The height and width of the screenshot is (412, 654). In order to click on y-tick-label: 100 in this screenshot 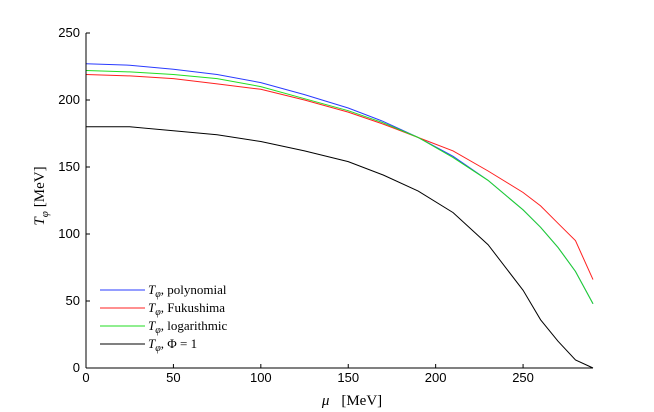, I will do `click(69, 233)`.